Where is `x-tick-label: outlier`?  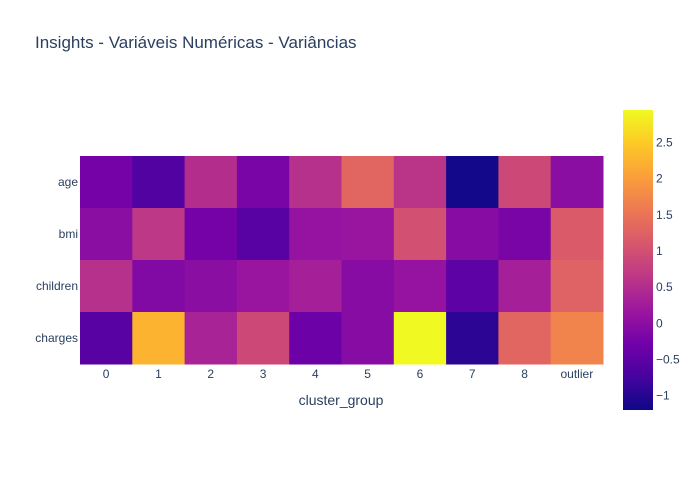
x-tick-label: outlier is located at coordinates (577, 374).